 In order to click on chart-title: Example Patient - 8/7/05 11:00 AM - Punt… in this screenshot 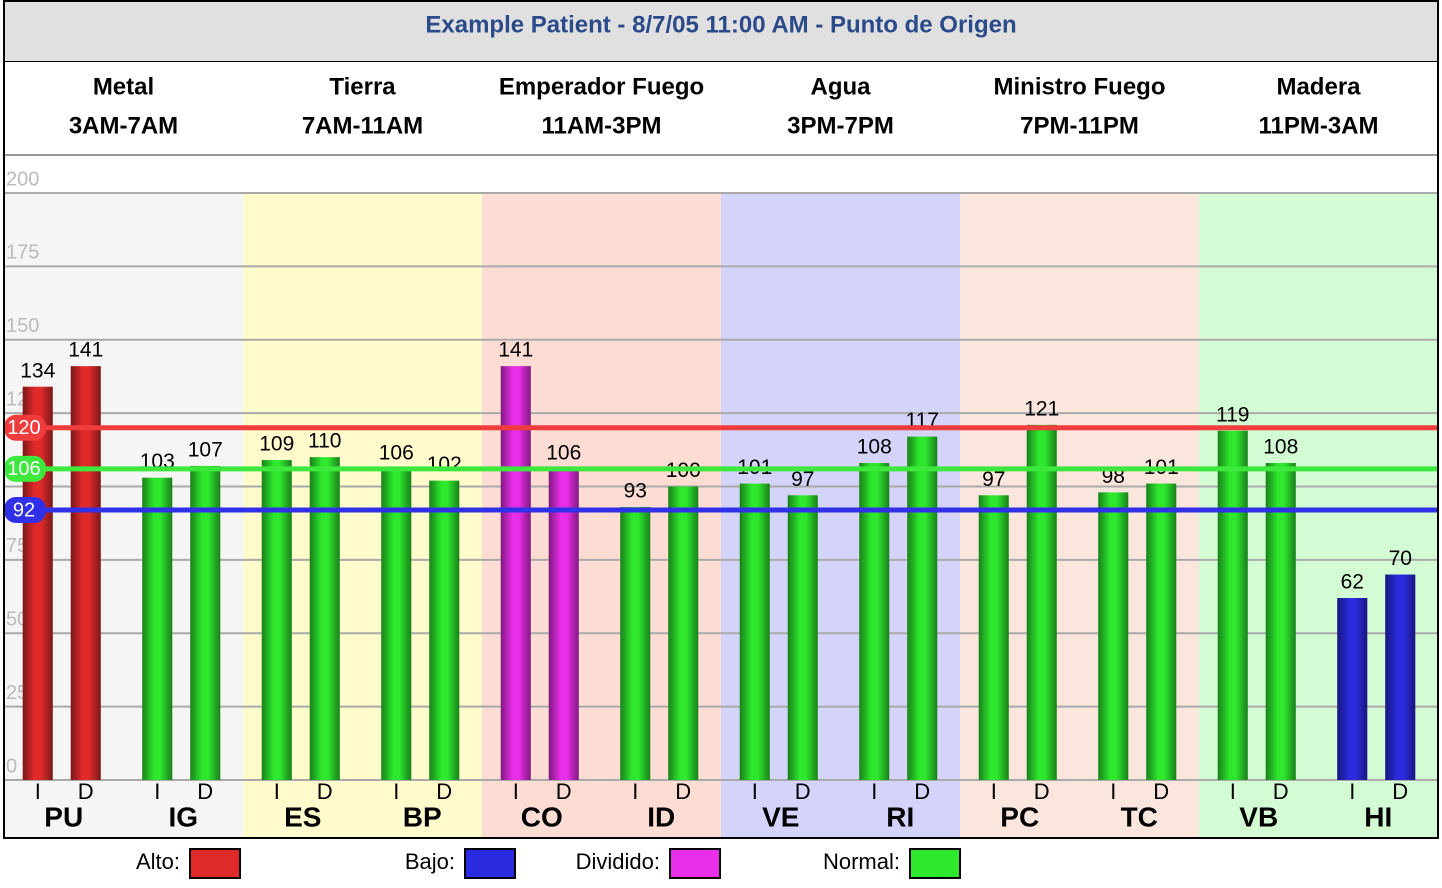, I will do `click(720, 24)`.